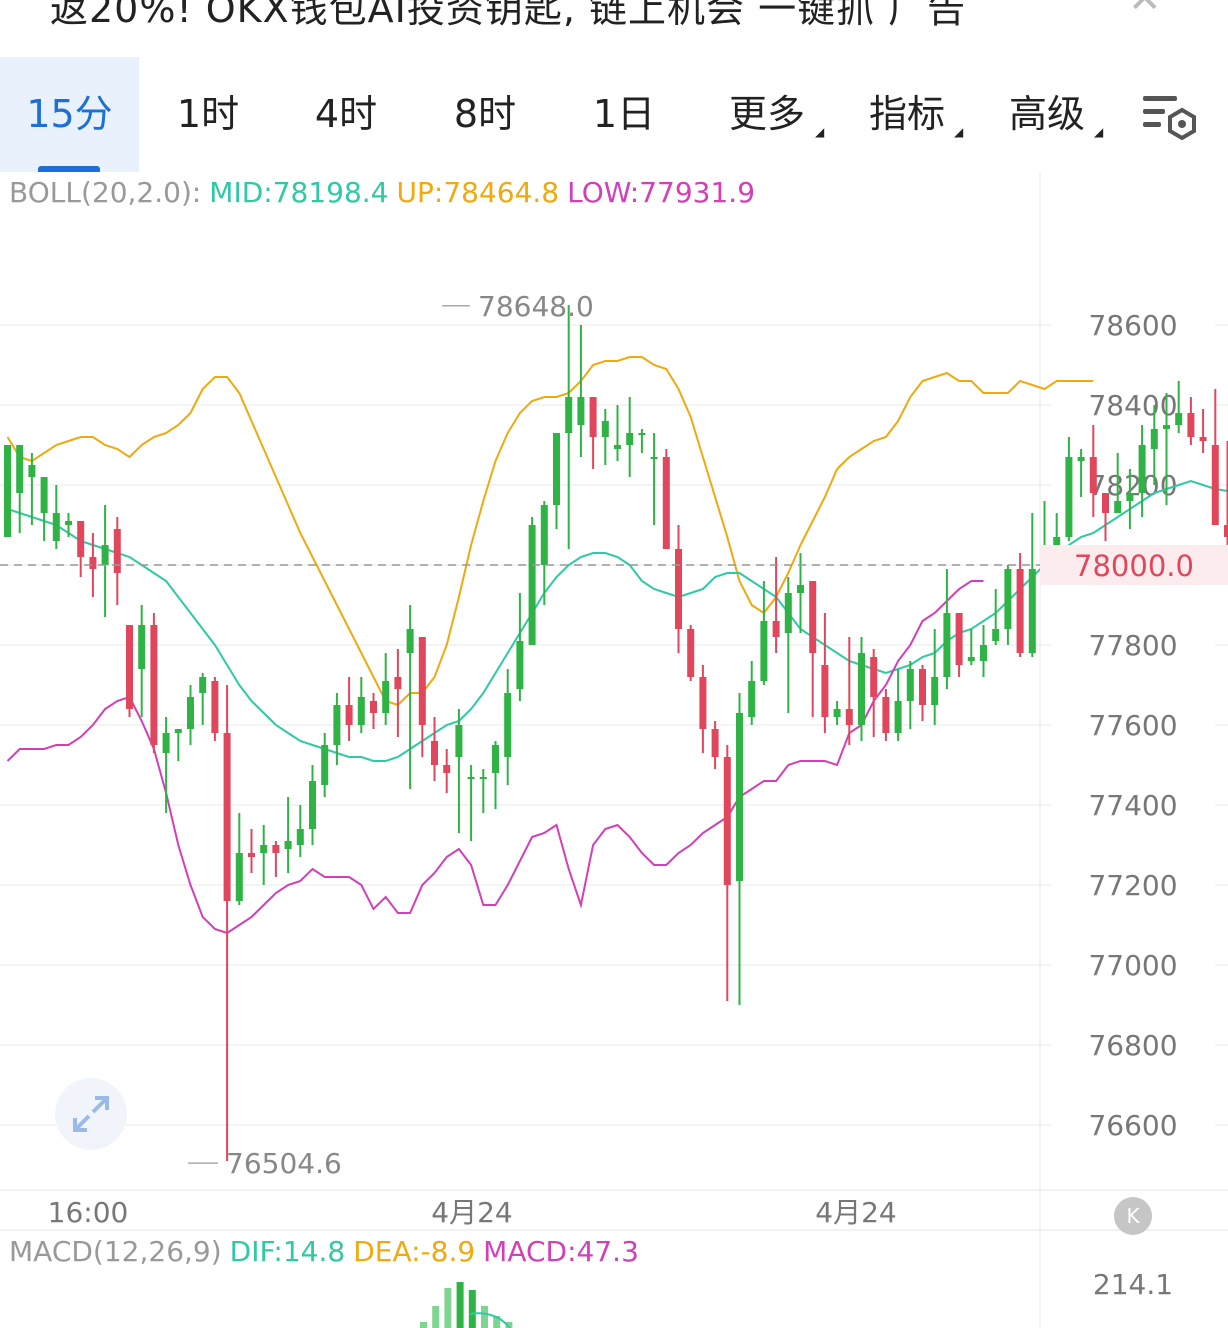 This screenshot has width=1228, height=1328. I want to click on tab-15m: 15分, so click(69, 114).